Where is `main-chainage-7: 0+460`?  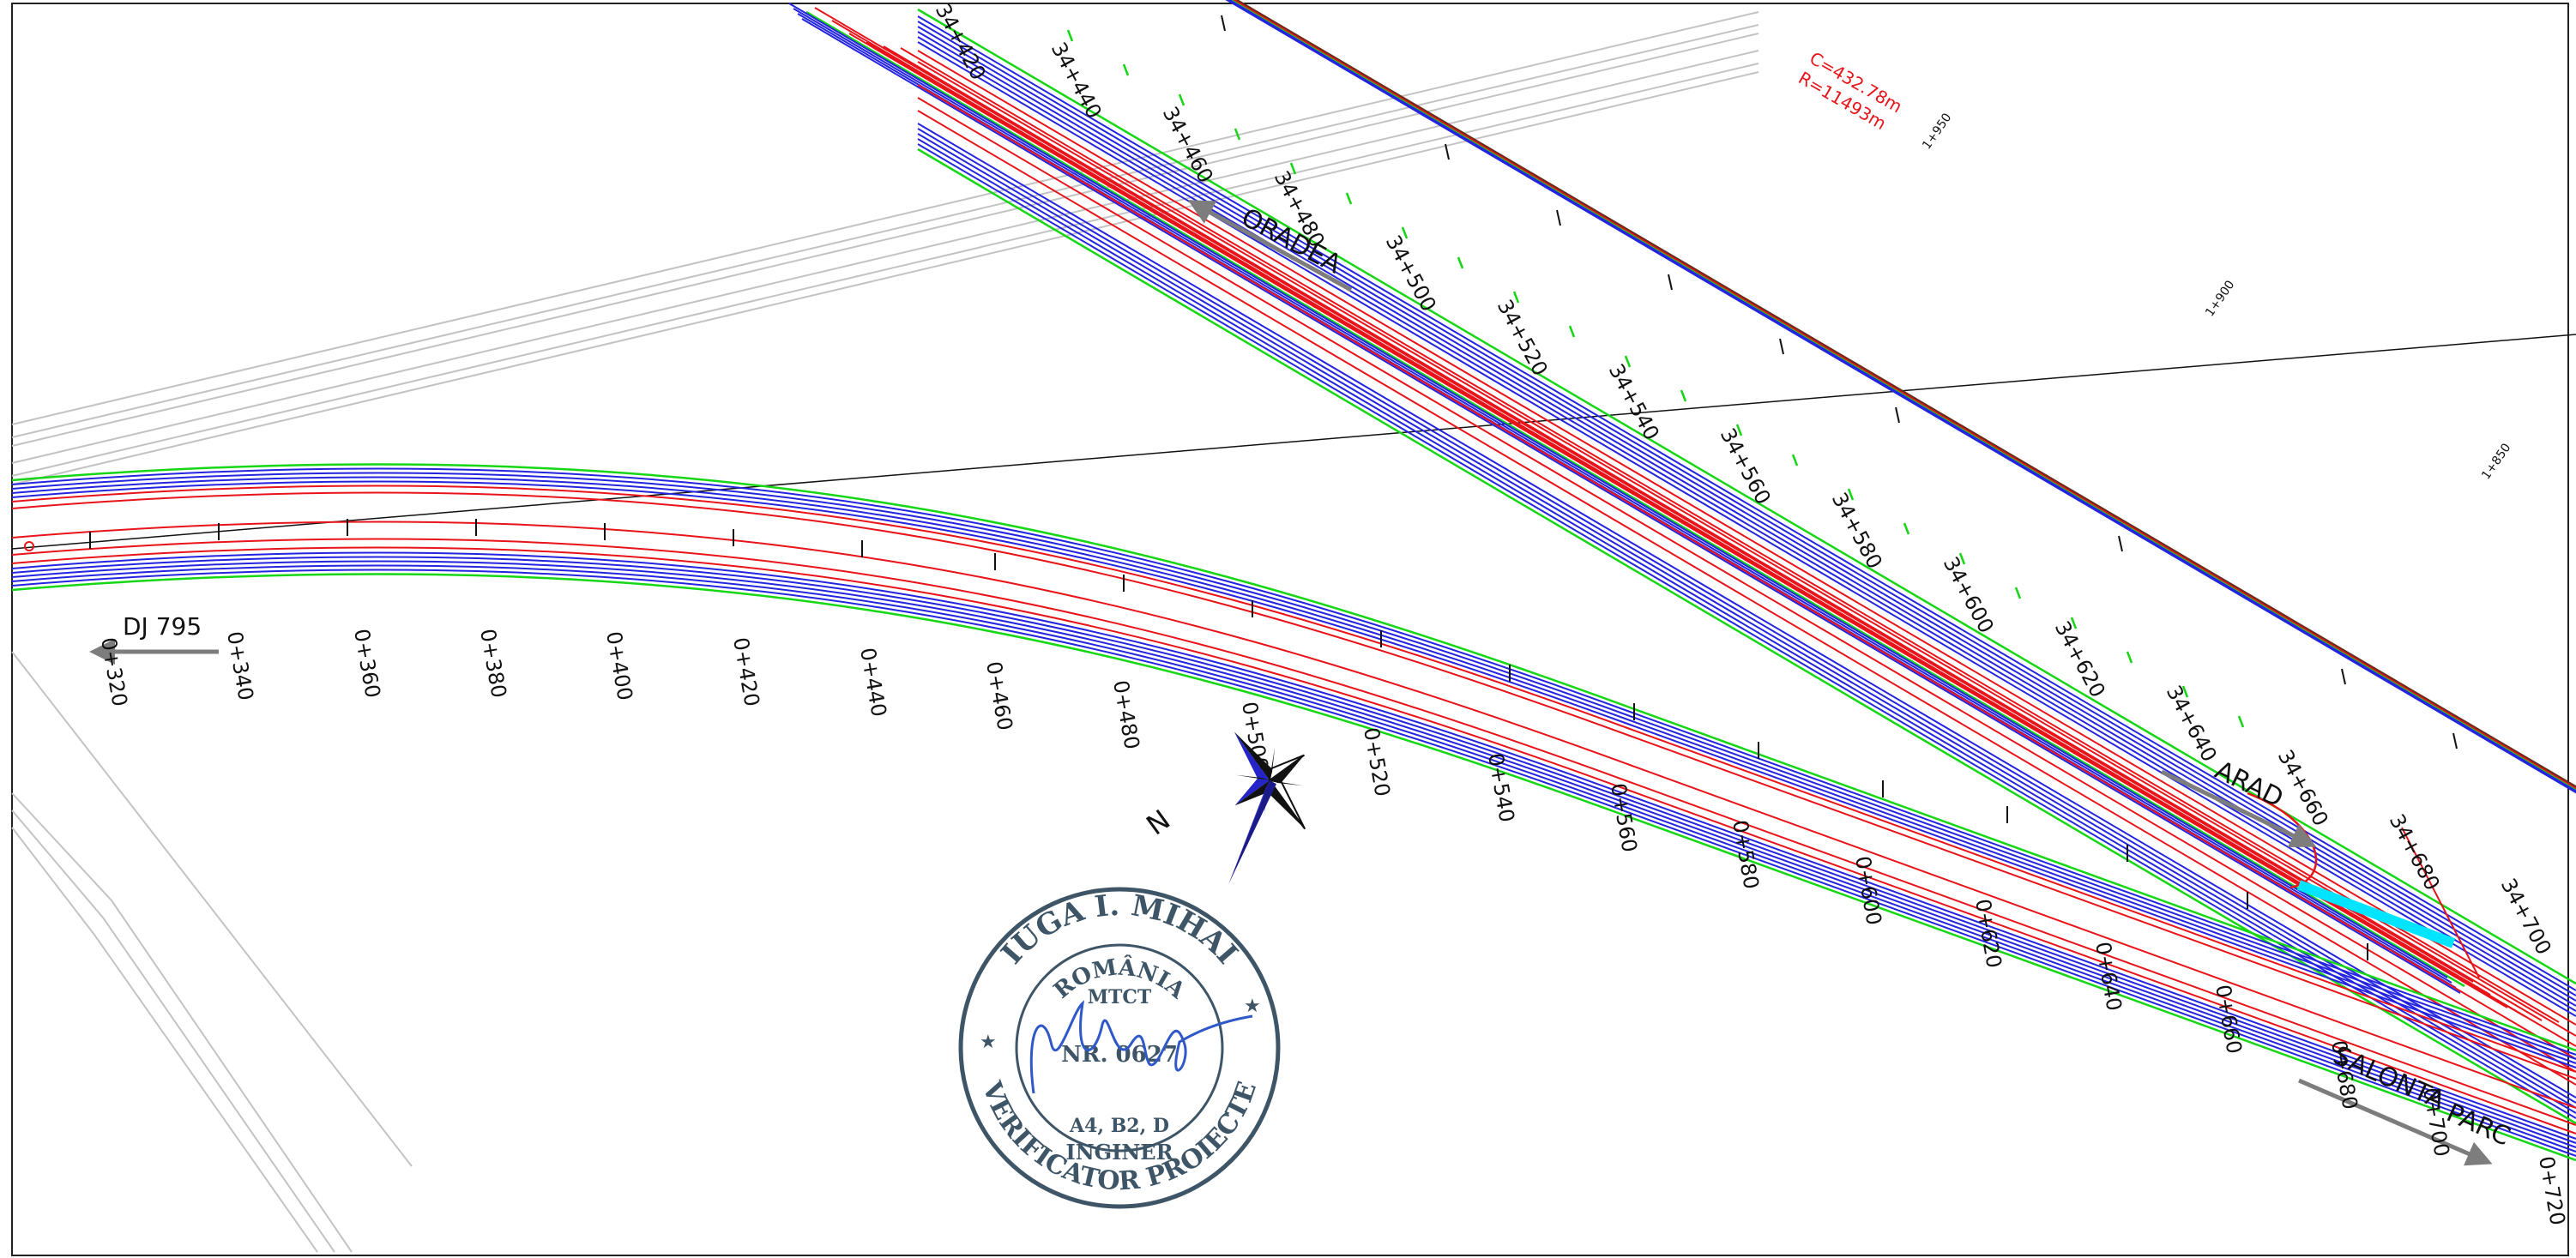 main-chainage-7: 0+460 is located at coordinates (999, 695).